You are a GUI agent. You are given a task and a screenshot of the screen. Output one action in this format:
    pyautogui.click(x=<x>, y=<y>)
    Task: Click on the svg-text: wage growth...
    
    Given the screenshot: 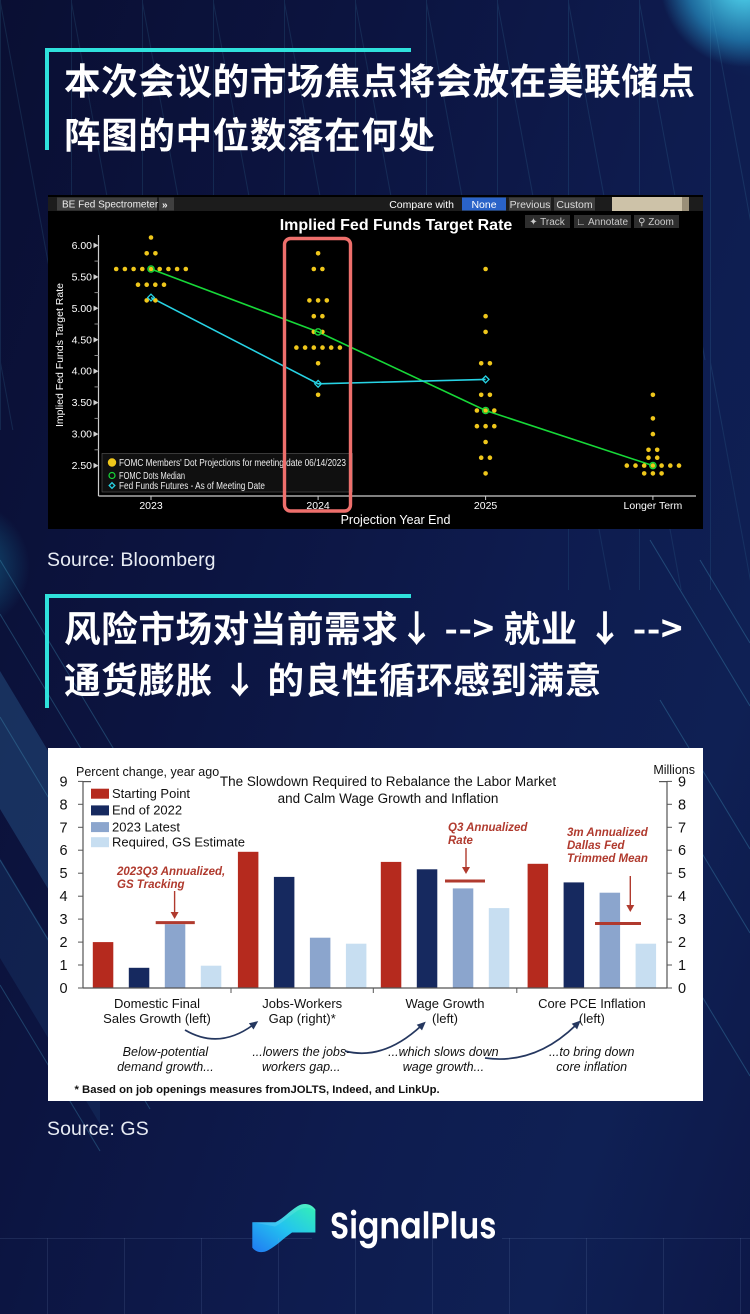 What is the action you would take?
    pyautogui.click(x=443, y=1067)
    